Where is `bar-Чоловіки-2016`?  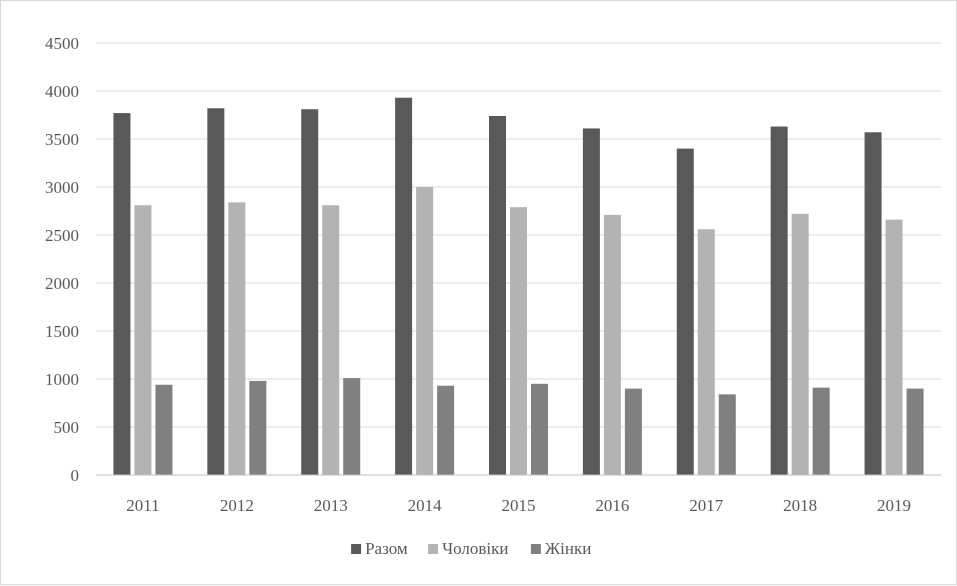 bar-Чоловіки-2016 is located at coordinates (612, 344).